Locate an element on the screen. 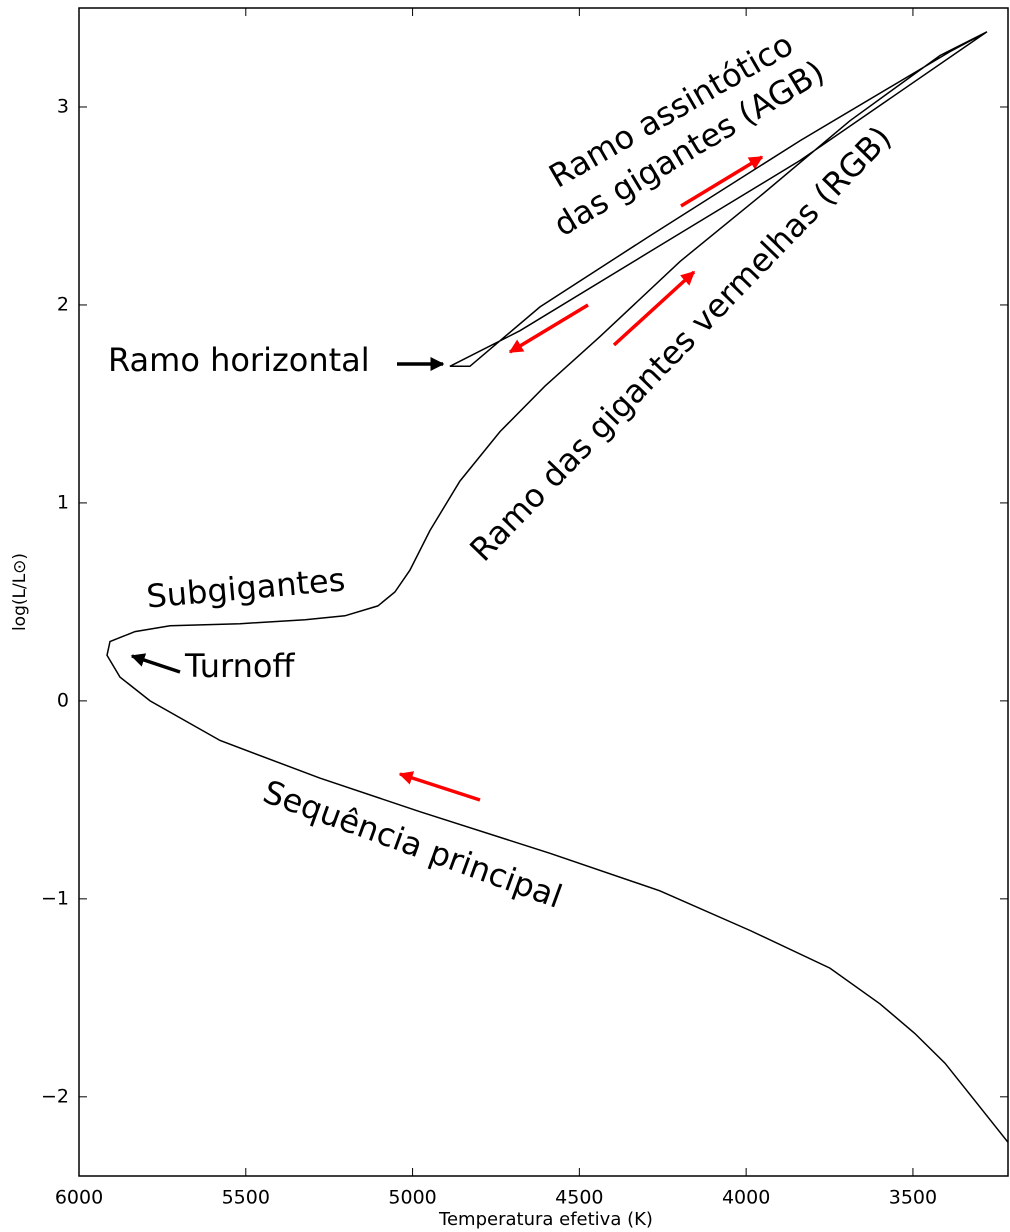  y-tick-label: −2 is located at coordinates (55, 1096).